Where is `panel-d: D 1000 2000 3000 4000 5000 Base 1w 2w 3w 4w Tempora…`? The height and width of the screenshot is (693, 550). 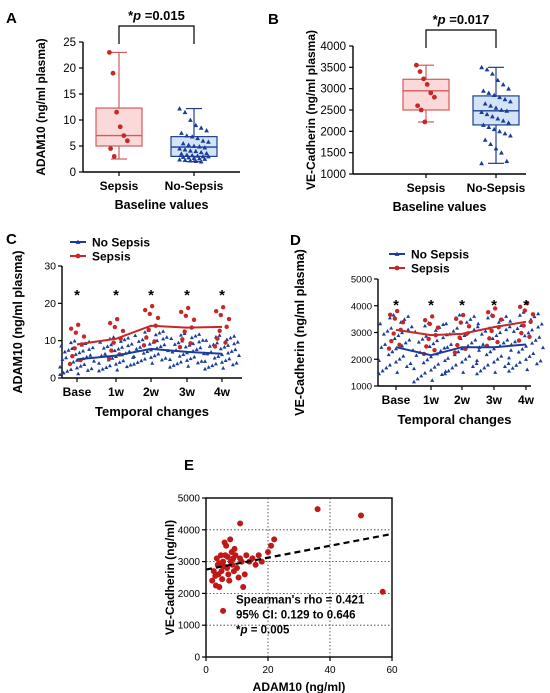
panel-d: D 1000 2000 3000 4000 5000 Base 1w 2w 3w 4w Tempora… is located at coordinates (417, 329).